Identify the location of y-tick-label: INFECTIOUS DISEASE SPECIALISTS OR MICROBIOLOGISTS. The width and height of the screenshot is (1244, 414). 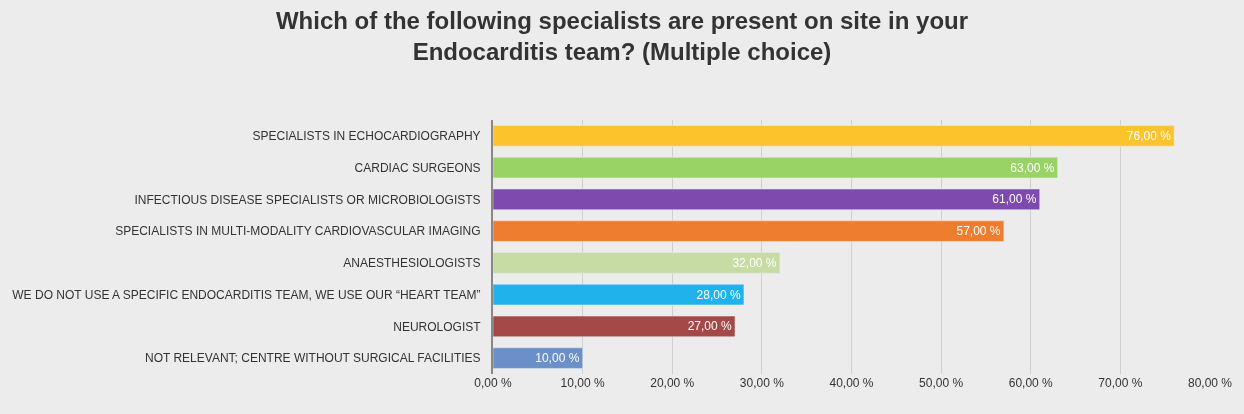
(307, 199).